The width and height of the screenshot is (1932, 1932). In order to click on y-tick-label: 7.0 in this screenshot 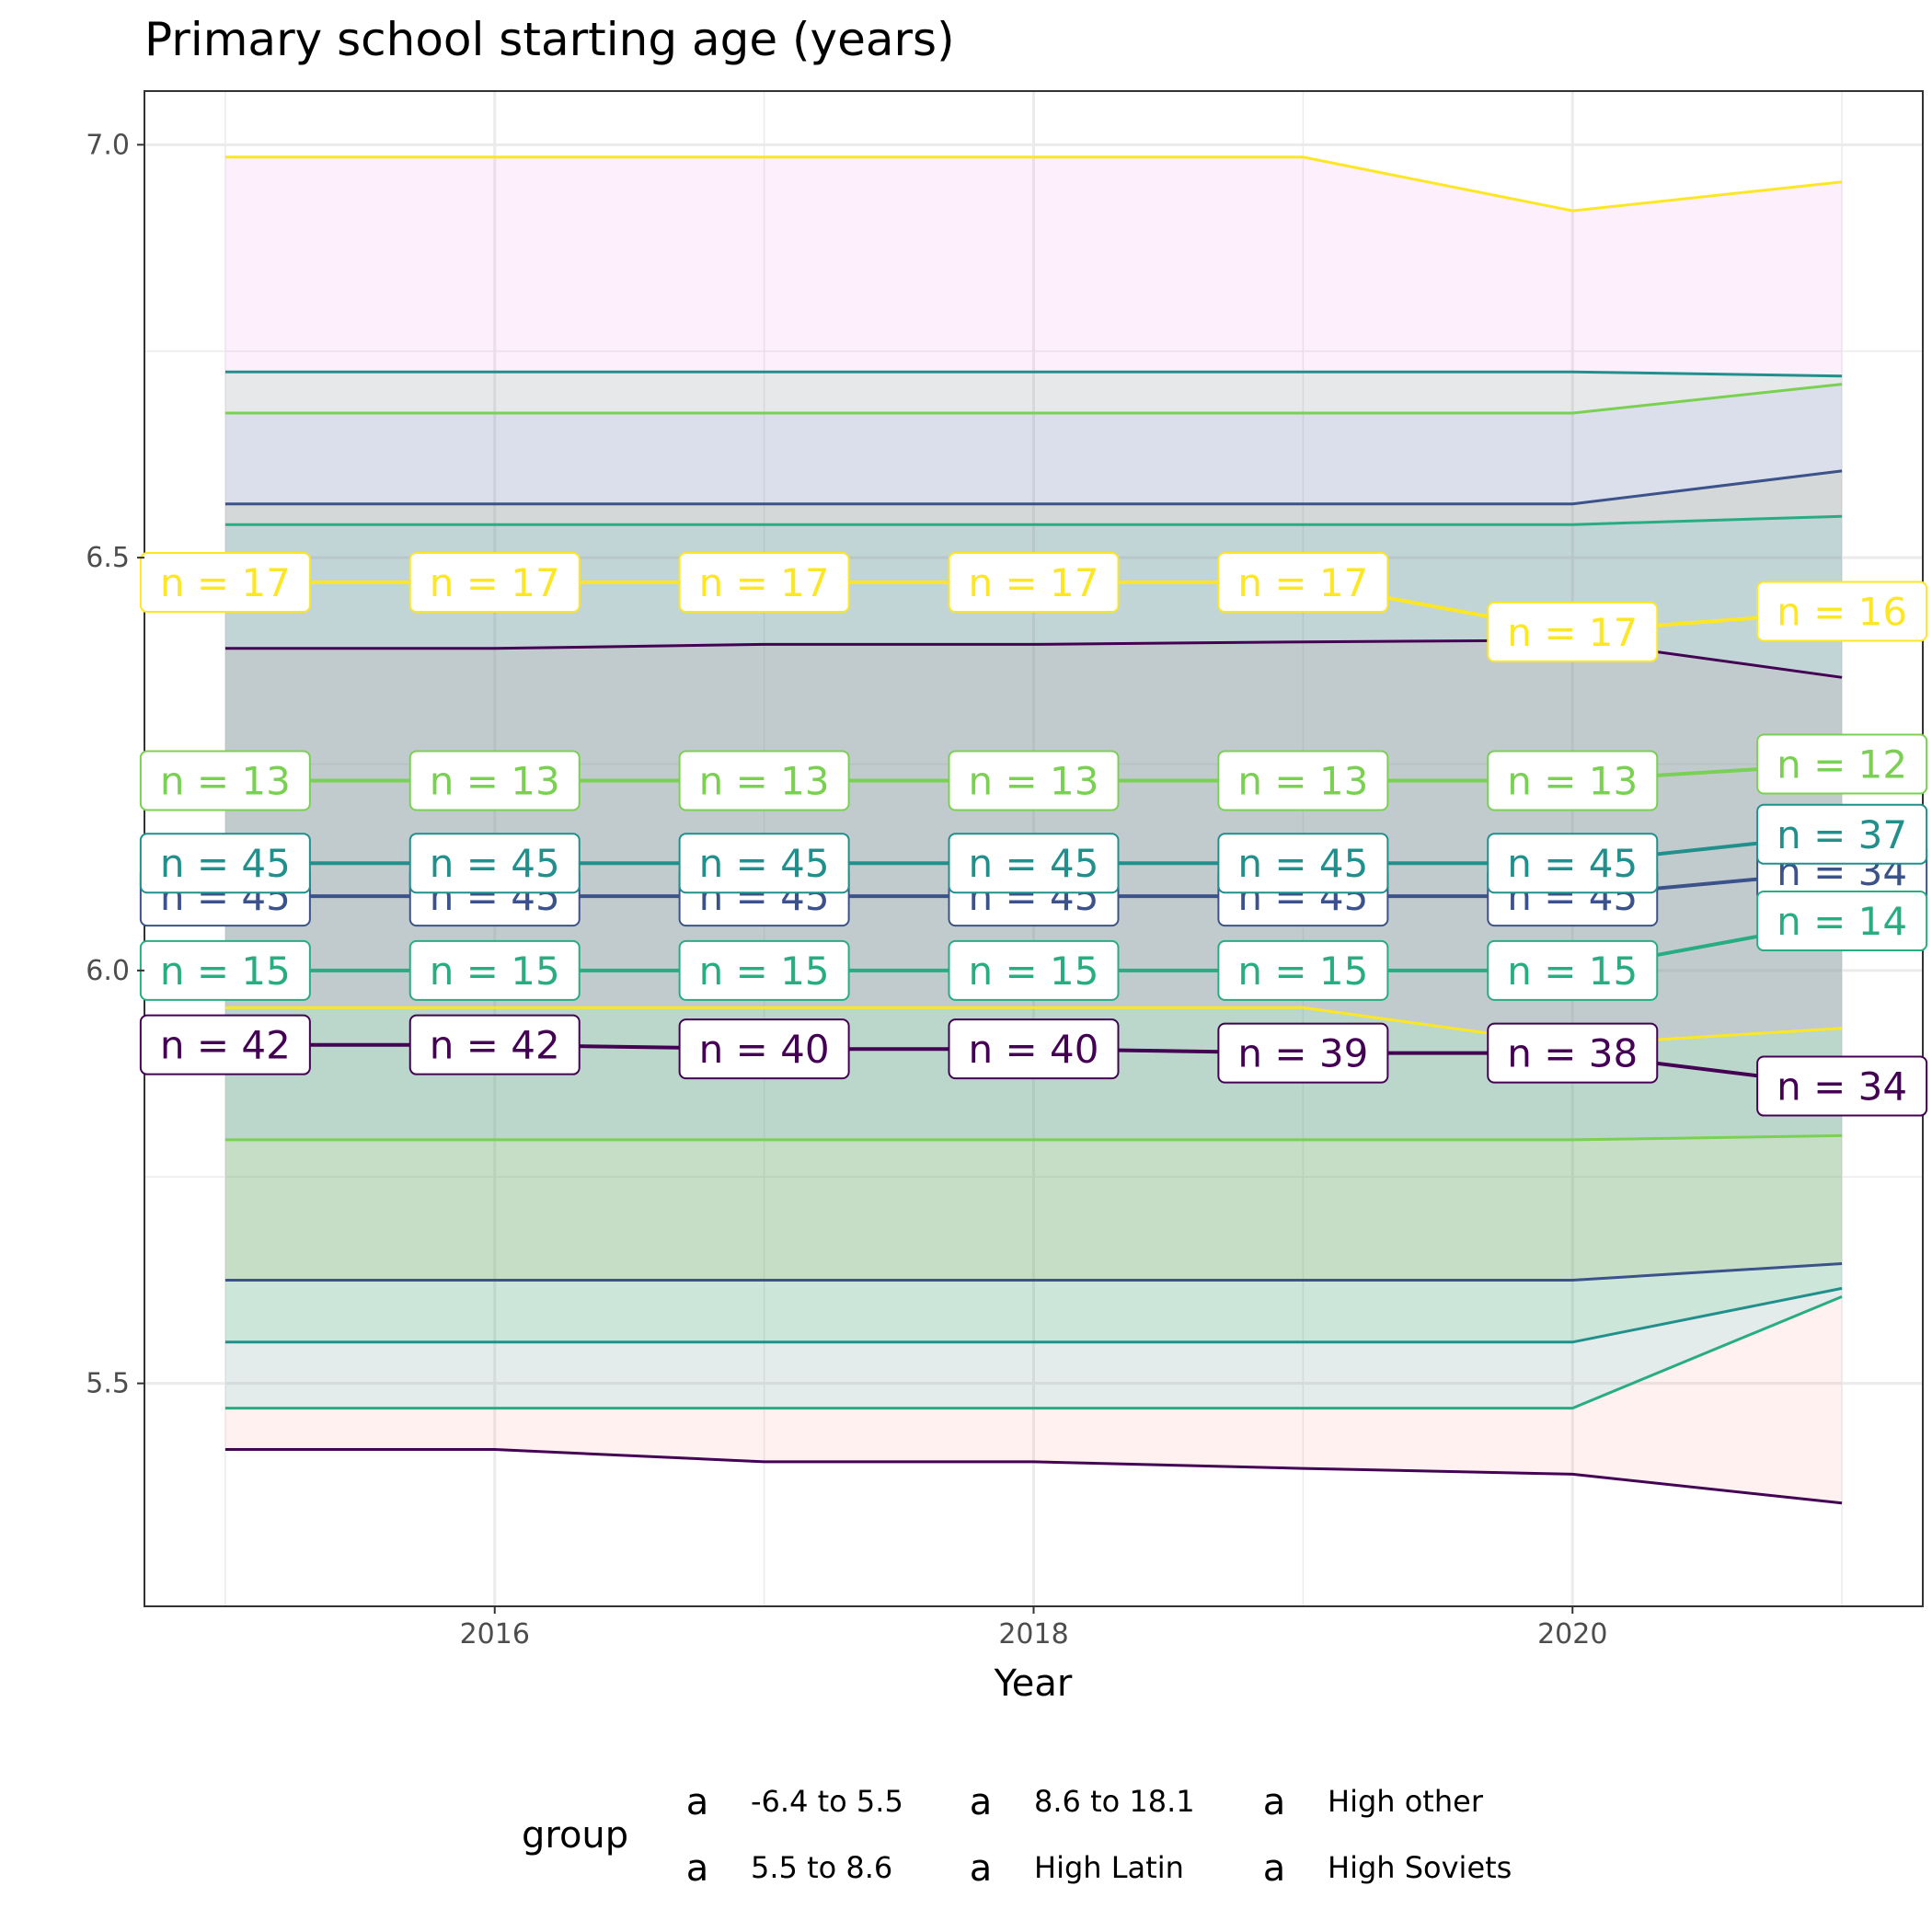, I will do `click(108, 145)`.